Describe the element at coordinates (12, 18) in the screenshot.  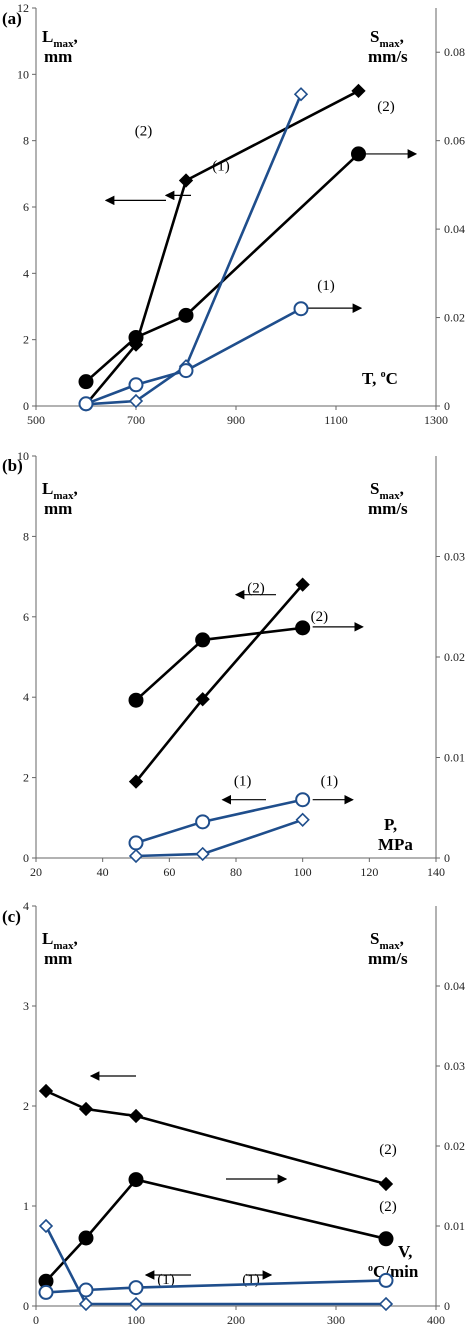
I see `panel-label: (a)` at that location.